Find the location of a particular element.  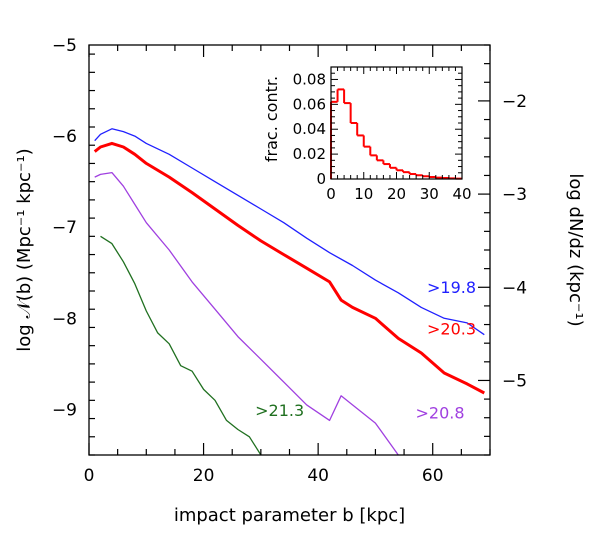

y-tick-label: −8 is located at coordinates (64, 319).